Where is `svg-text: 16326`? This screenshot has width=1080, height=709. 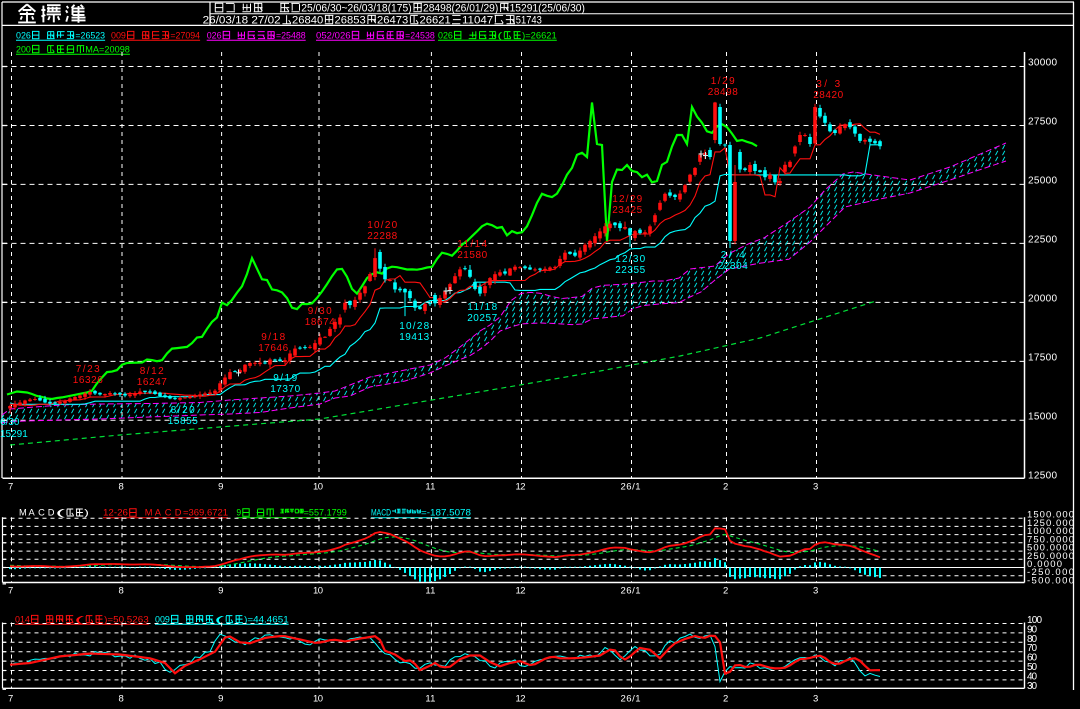 svg-text: 16326 is located at coordinates (88, 380).